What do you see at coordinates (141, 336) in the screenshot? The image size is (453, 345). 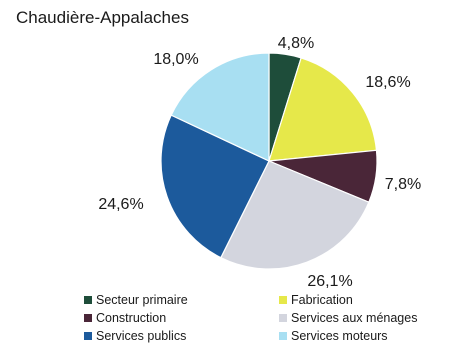 I see `legend-label: Services publics` at bounding box center [141, 336].